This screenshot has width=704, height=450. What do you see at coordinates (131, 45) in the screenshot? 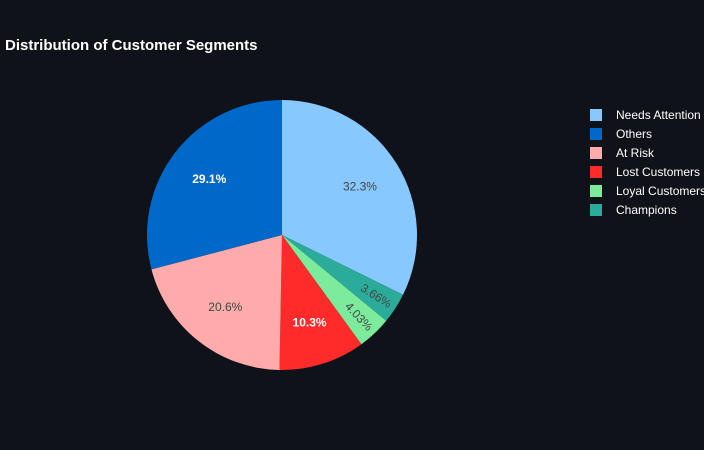
I see `chart-title: Distribution of Customer Segments` at bounding box center [131, 45].